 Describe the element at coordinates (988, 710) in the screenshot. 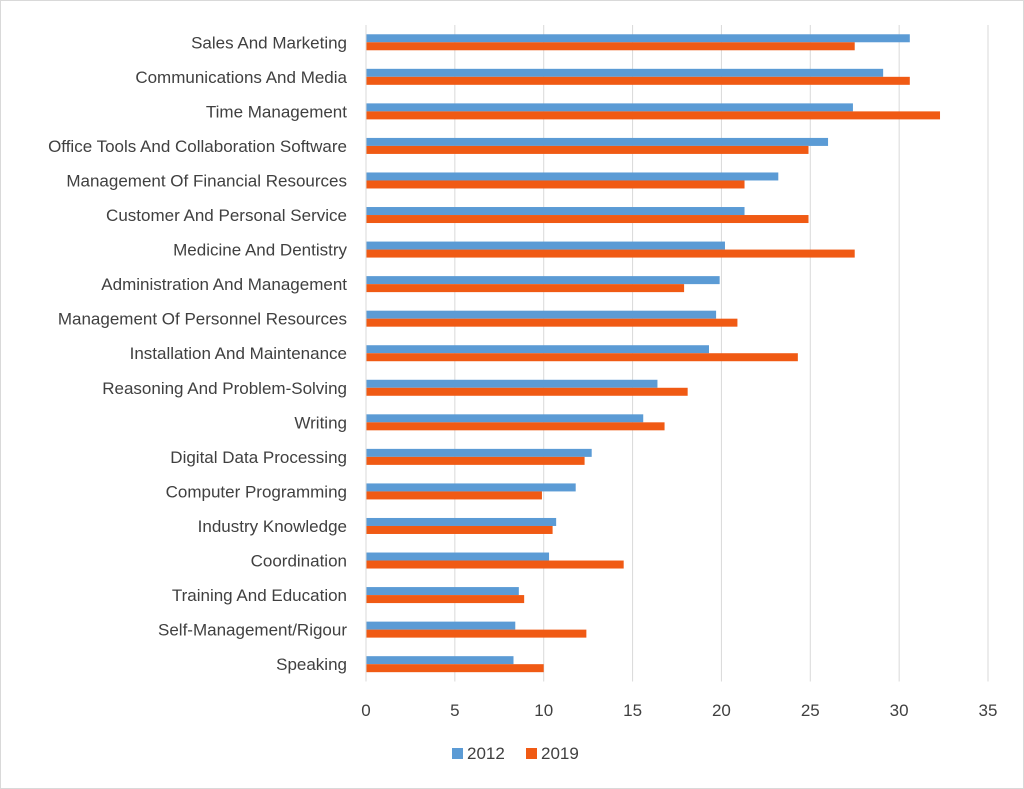

I see `x-tick-label: 35` at that location.